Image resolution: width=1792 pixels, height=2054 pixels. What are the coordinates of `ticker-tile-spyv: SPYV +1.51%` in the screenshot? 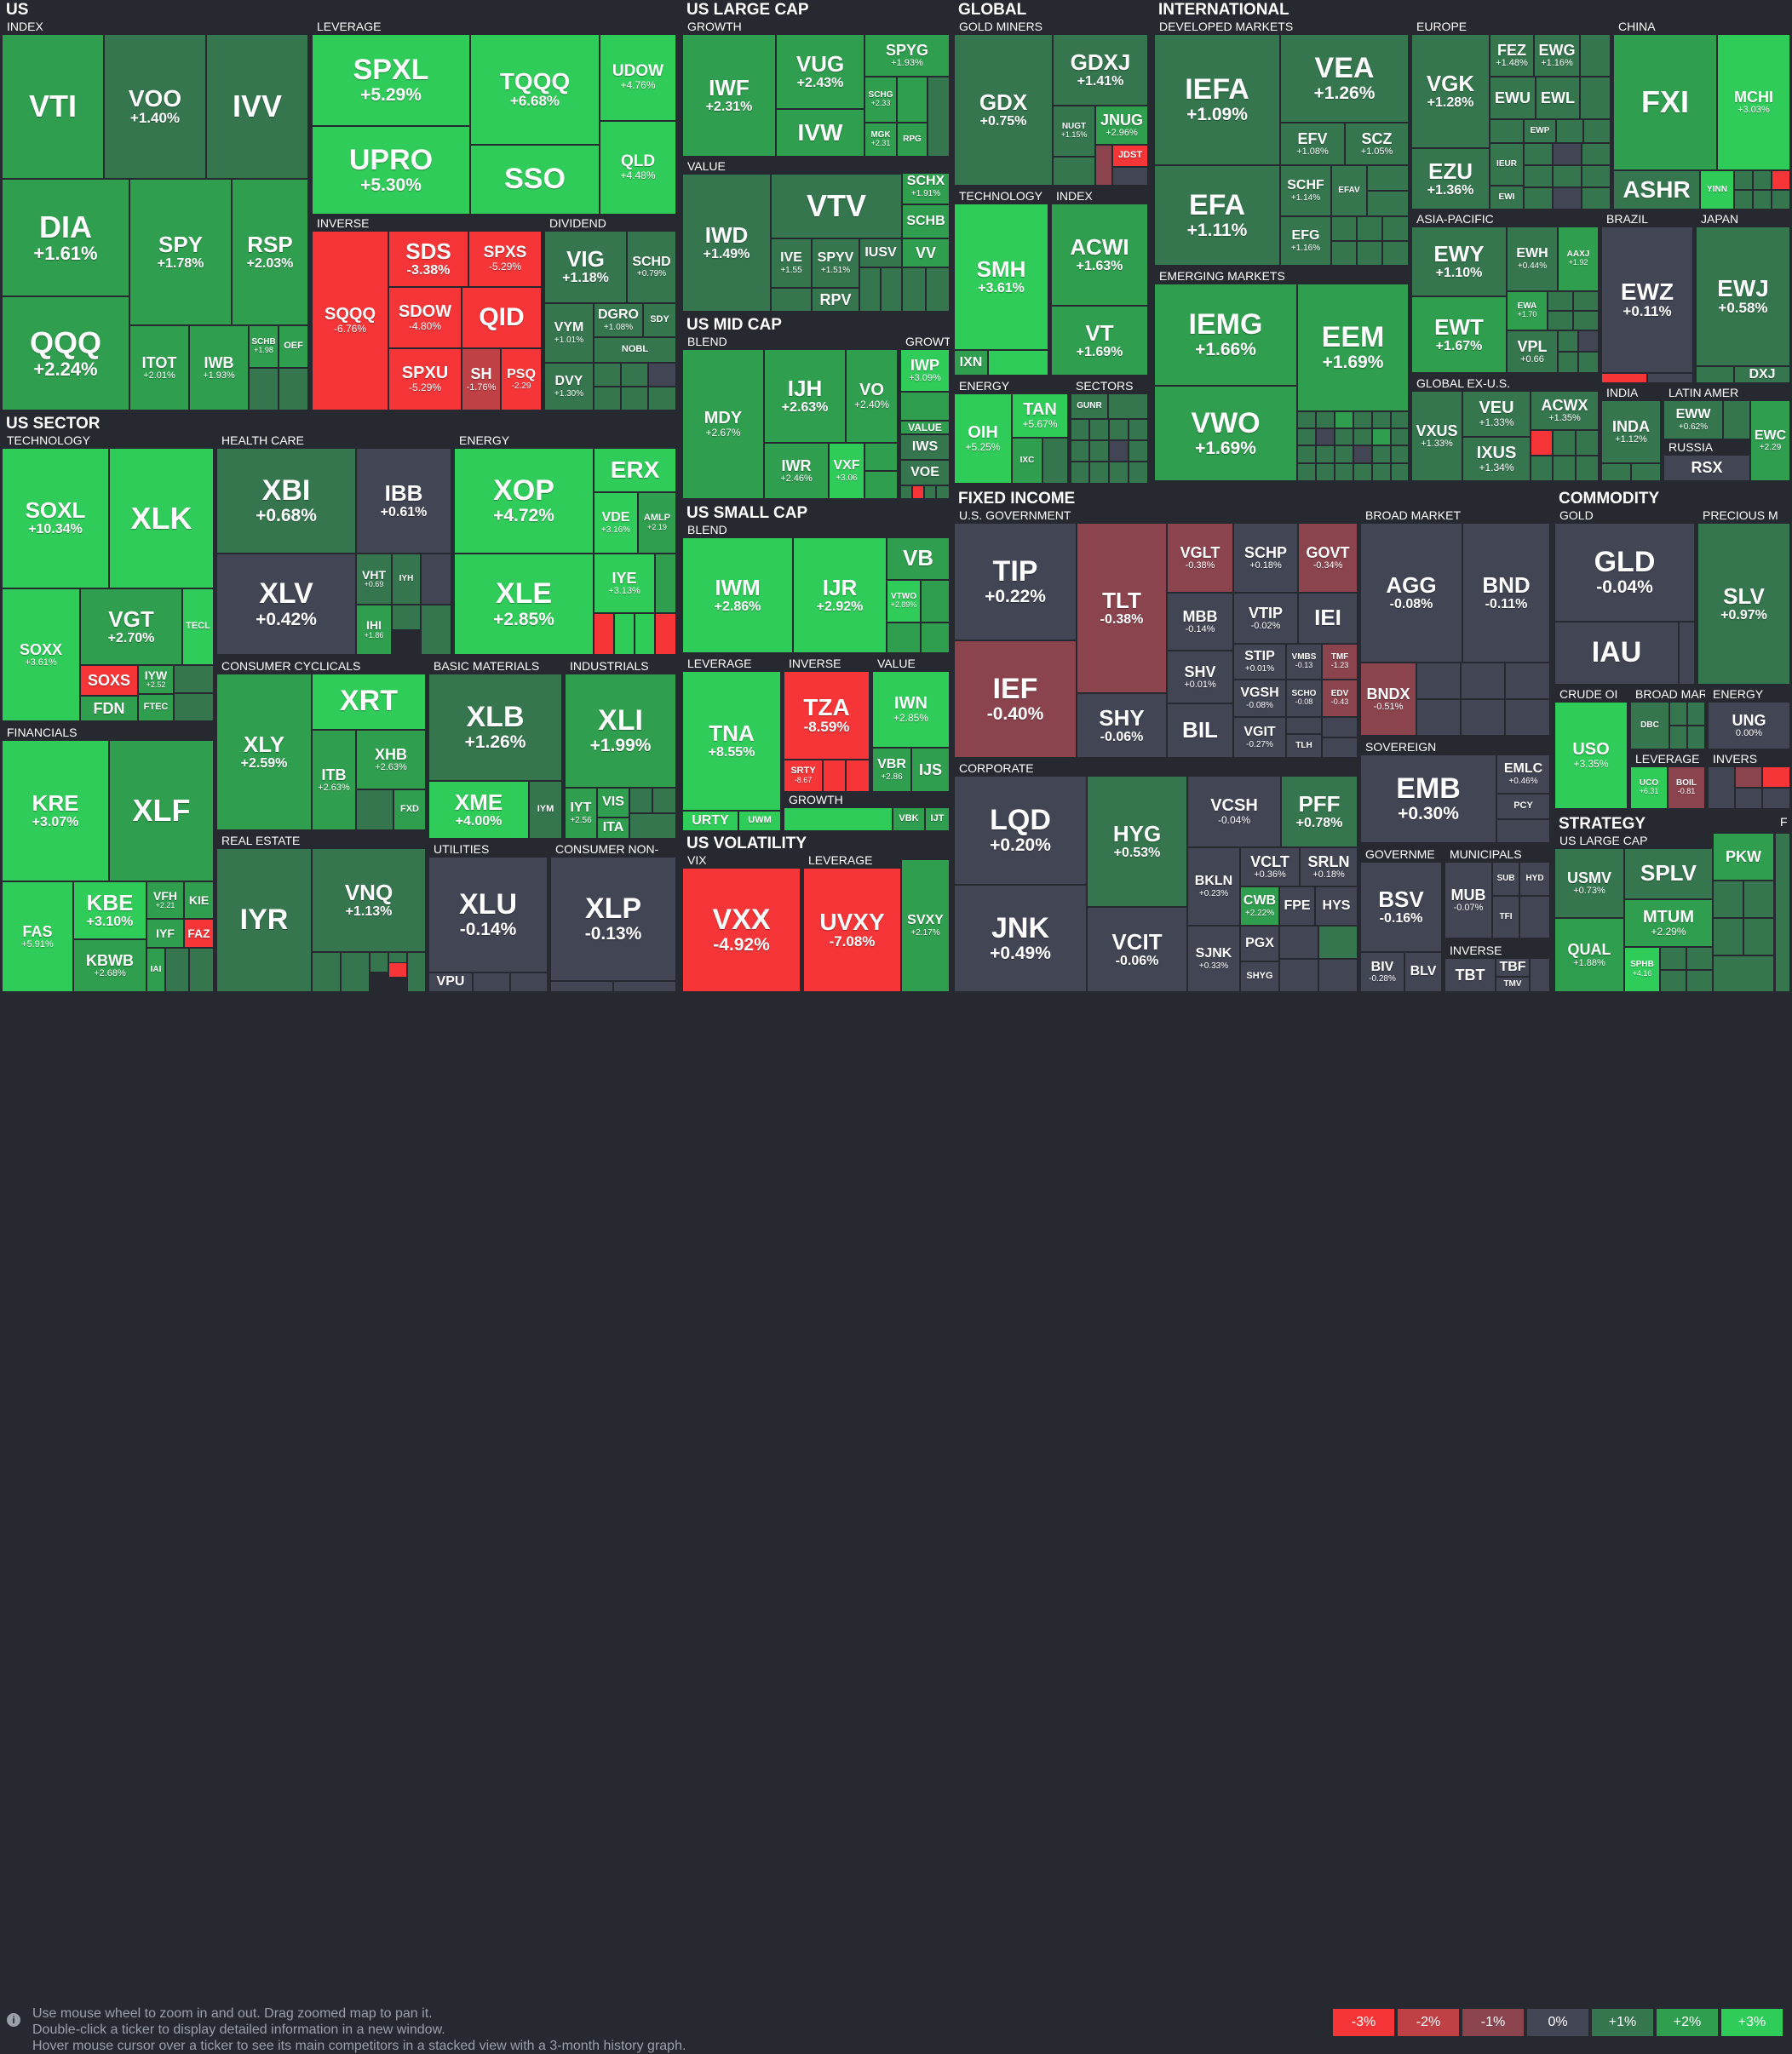 It's located at (835, 263).